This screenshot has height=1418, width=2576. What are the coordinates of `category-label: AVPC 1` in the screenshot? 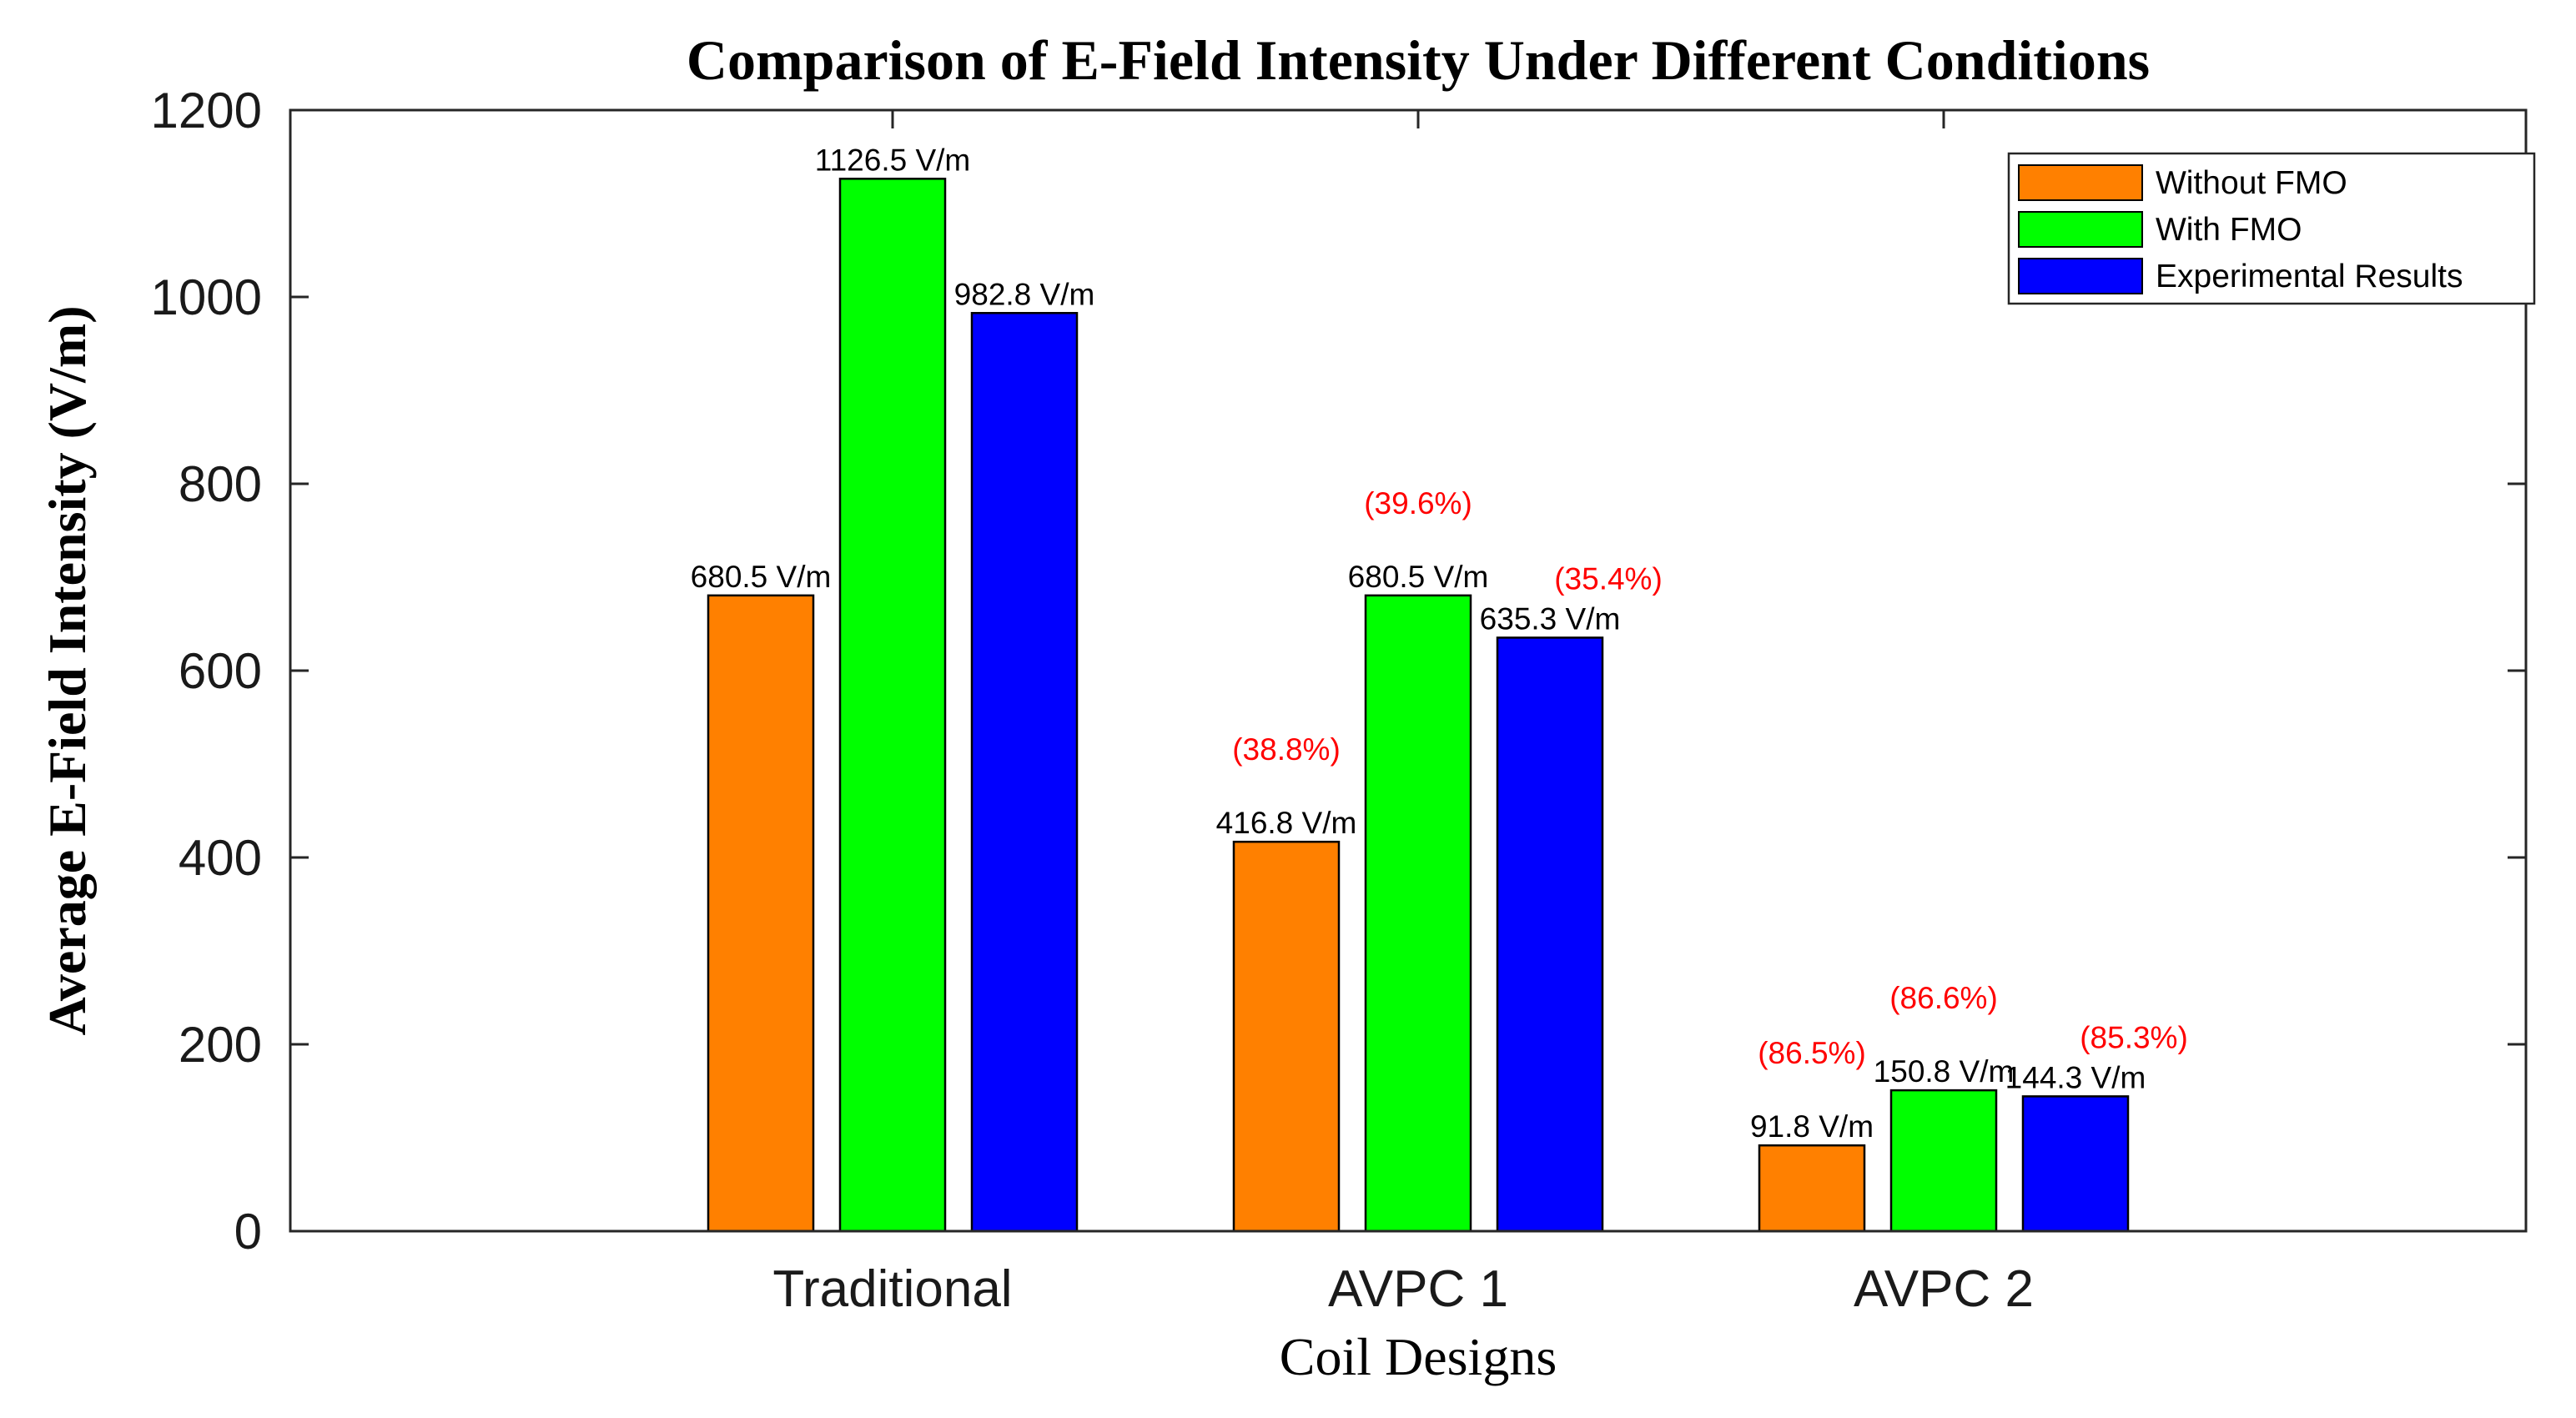 It's located at (1418, 1289).